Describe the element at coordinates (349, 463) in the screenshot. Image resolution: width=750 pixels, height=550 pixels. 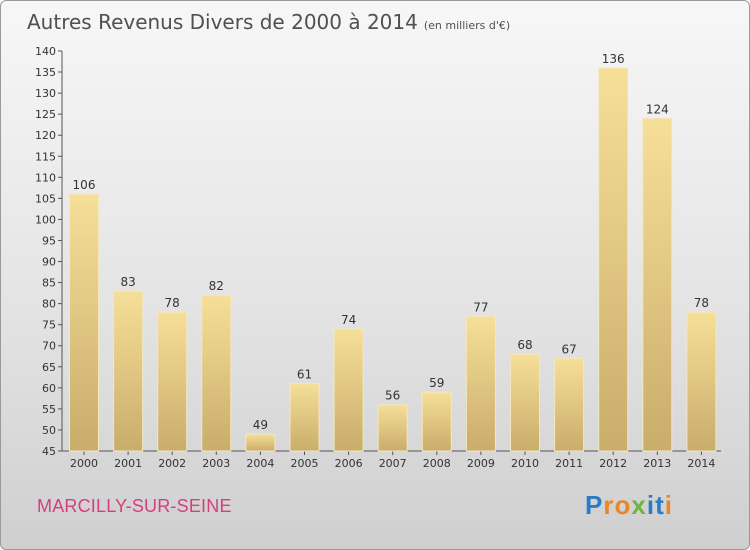
I see `x-tick-label: 2006` at that location.